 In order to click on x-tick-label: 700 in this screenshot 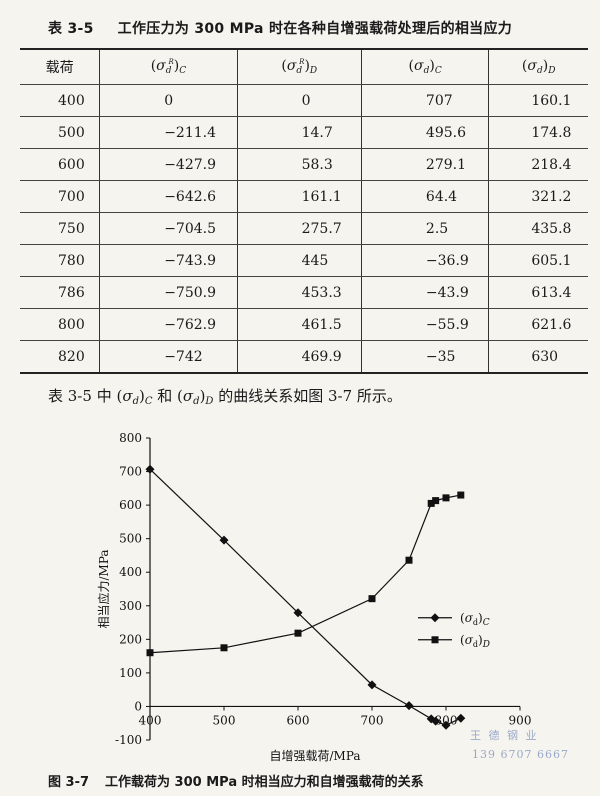, I will do `click(372, 720)`.